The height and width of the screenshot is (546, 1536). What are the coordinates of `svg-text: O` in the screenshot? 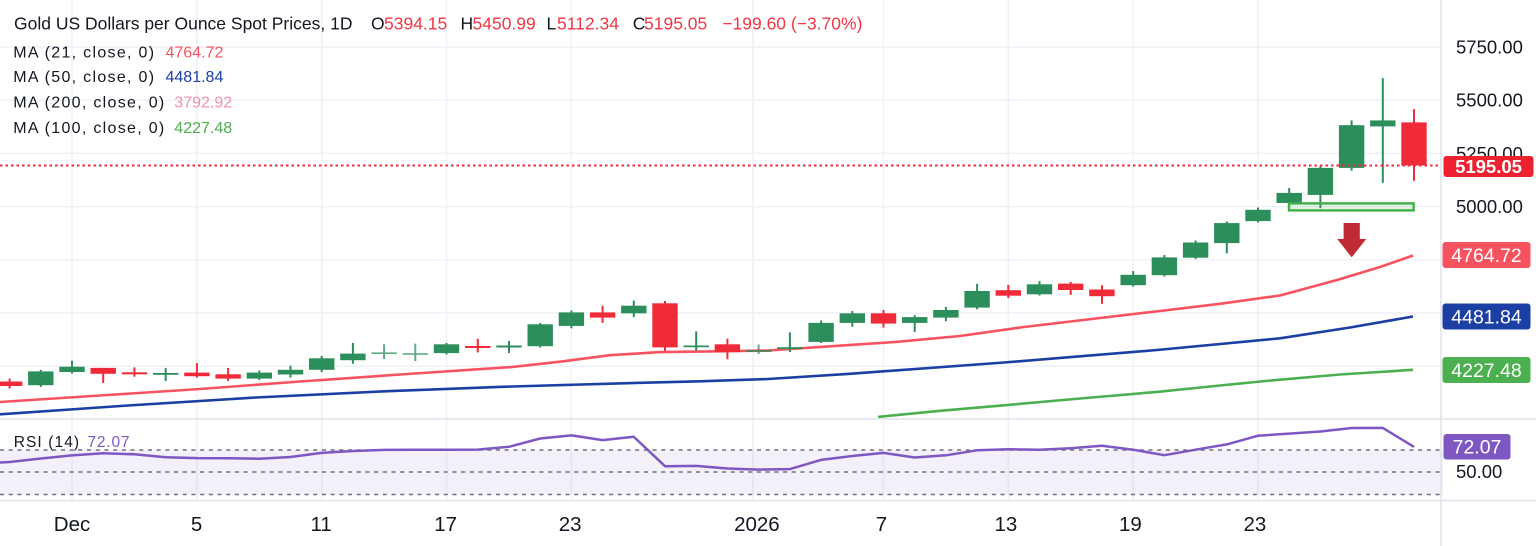 It's located at (378, 24).